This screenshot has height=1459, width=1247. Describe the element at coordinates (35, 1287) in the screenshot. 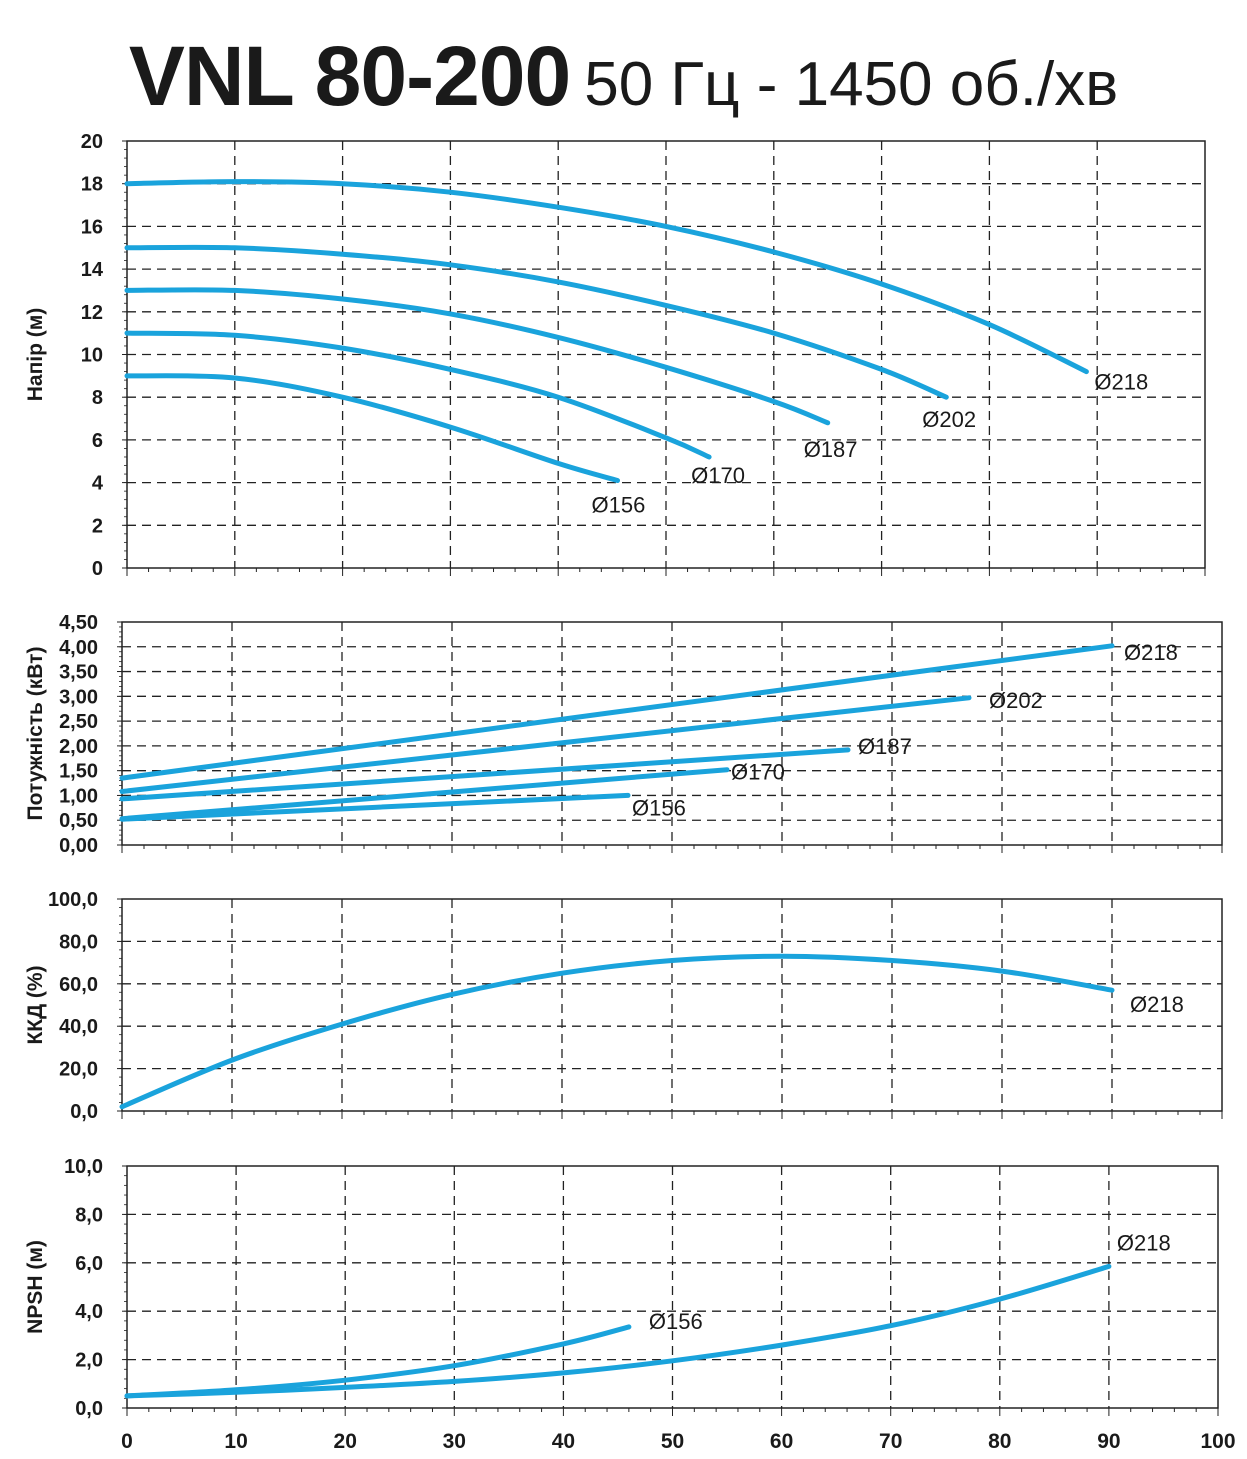

I see `npsh-y-axis-label: NPSH (м)` at that location.